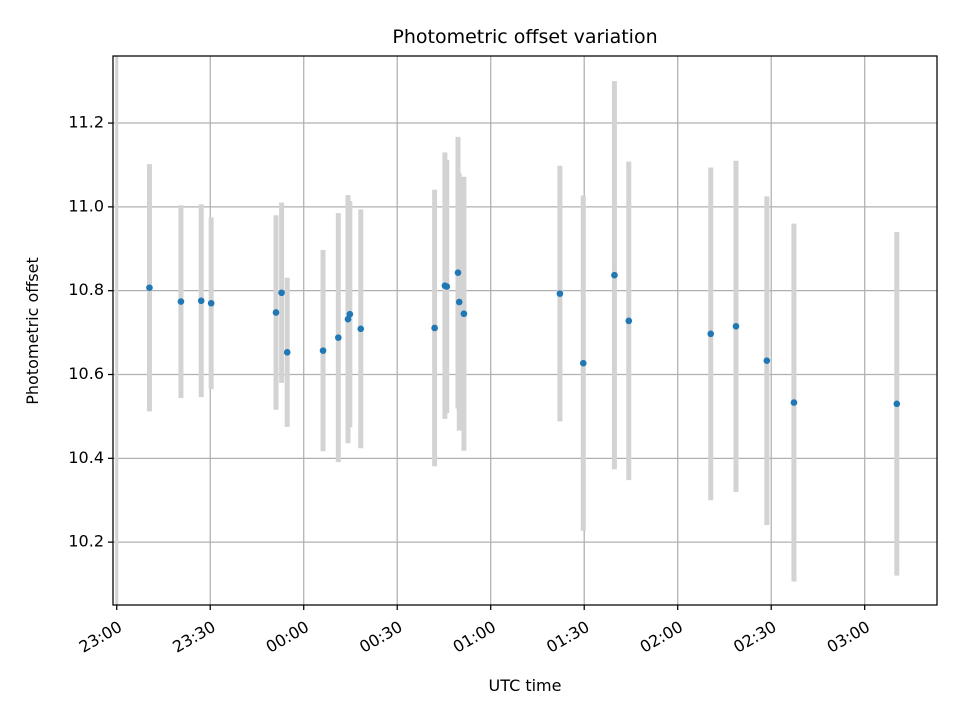 Image resolution: width=960 pixels, height=720 pixels. Describe the element at coordinates (86, 373) in the screenshot. I see `y-tick-label: 10.6` at that location.